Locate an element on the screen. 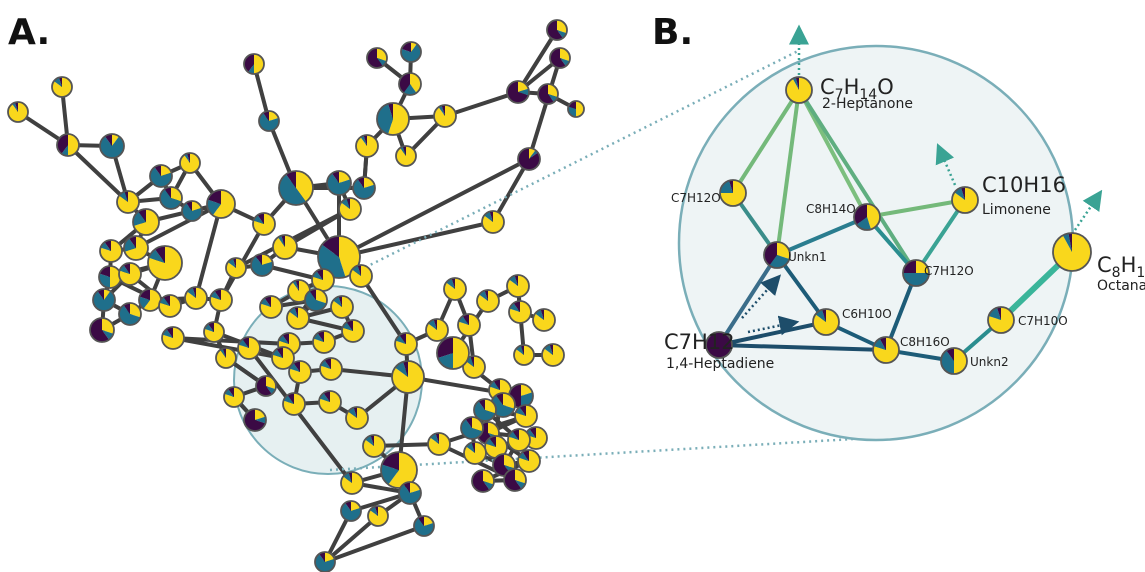 The width and height of the screenshot is (1145, 572). arrow-limonene is located at coordinates (946, 164).